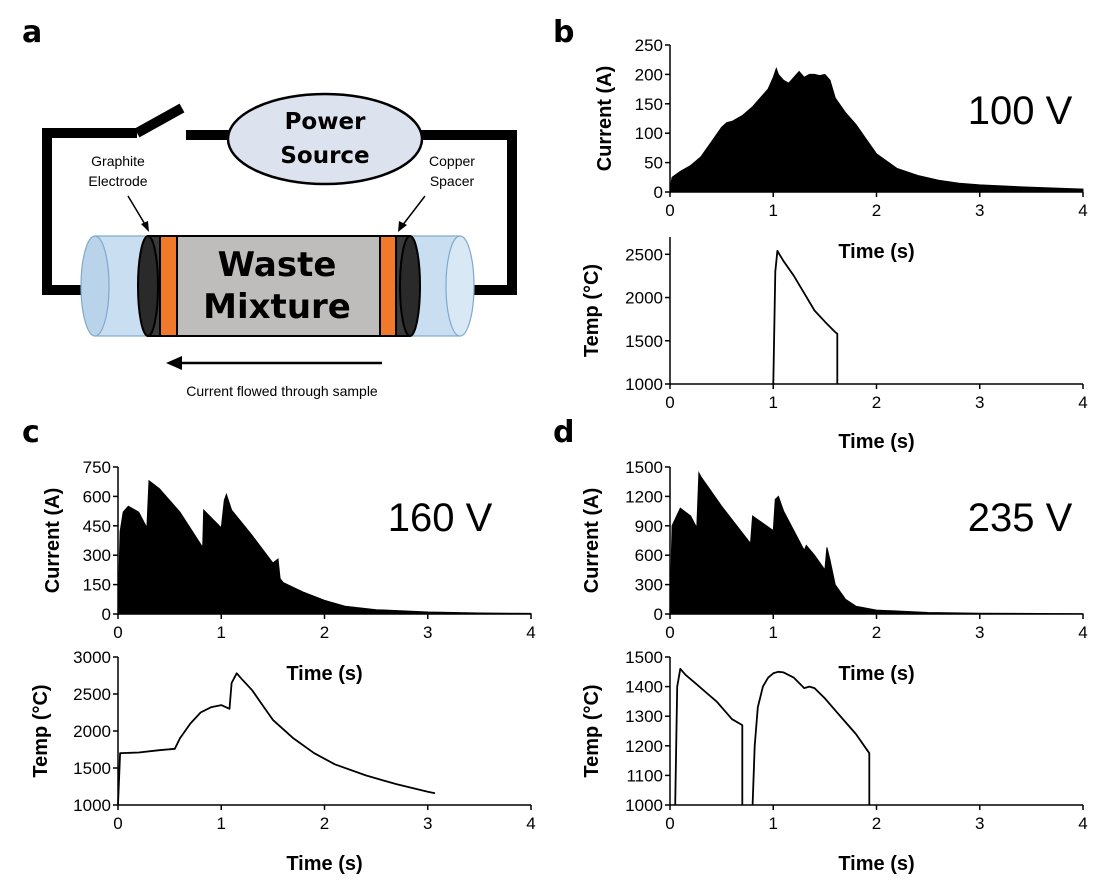 The width and height of the screenshot is (1106, 886). What do you see at coordinates (324, 156) in the screenshot?
I see `power-source-label-line2: Source` at bounding box center [324, 156].